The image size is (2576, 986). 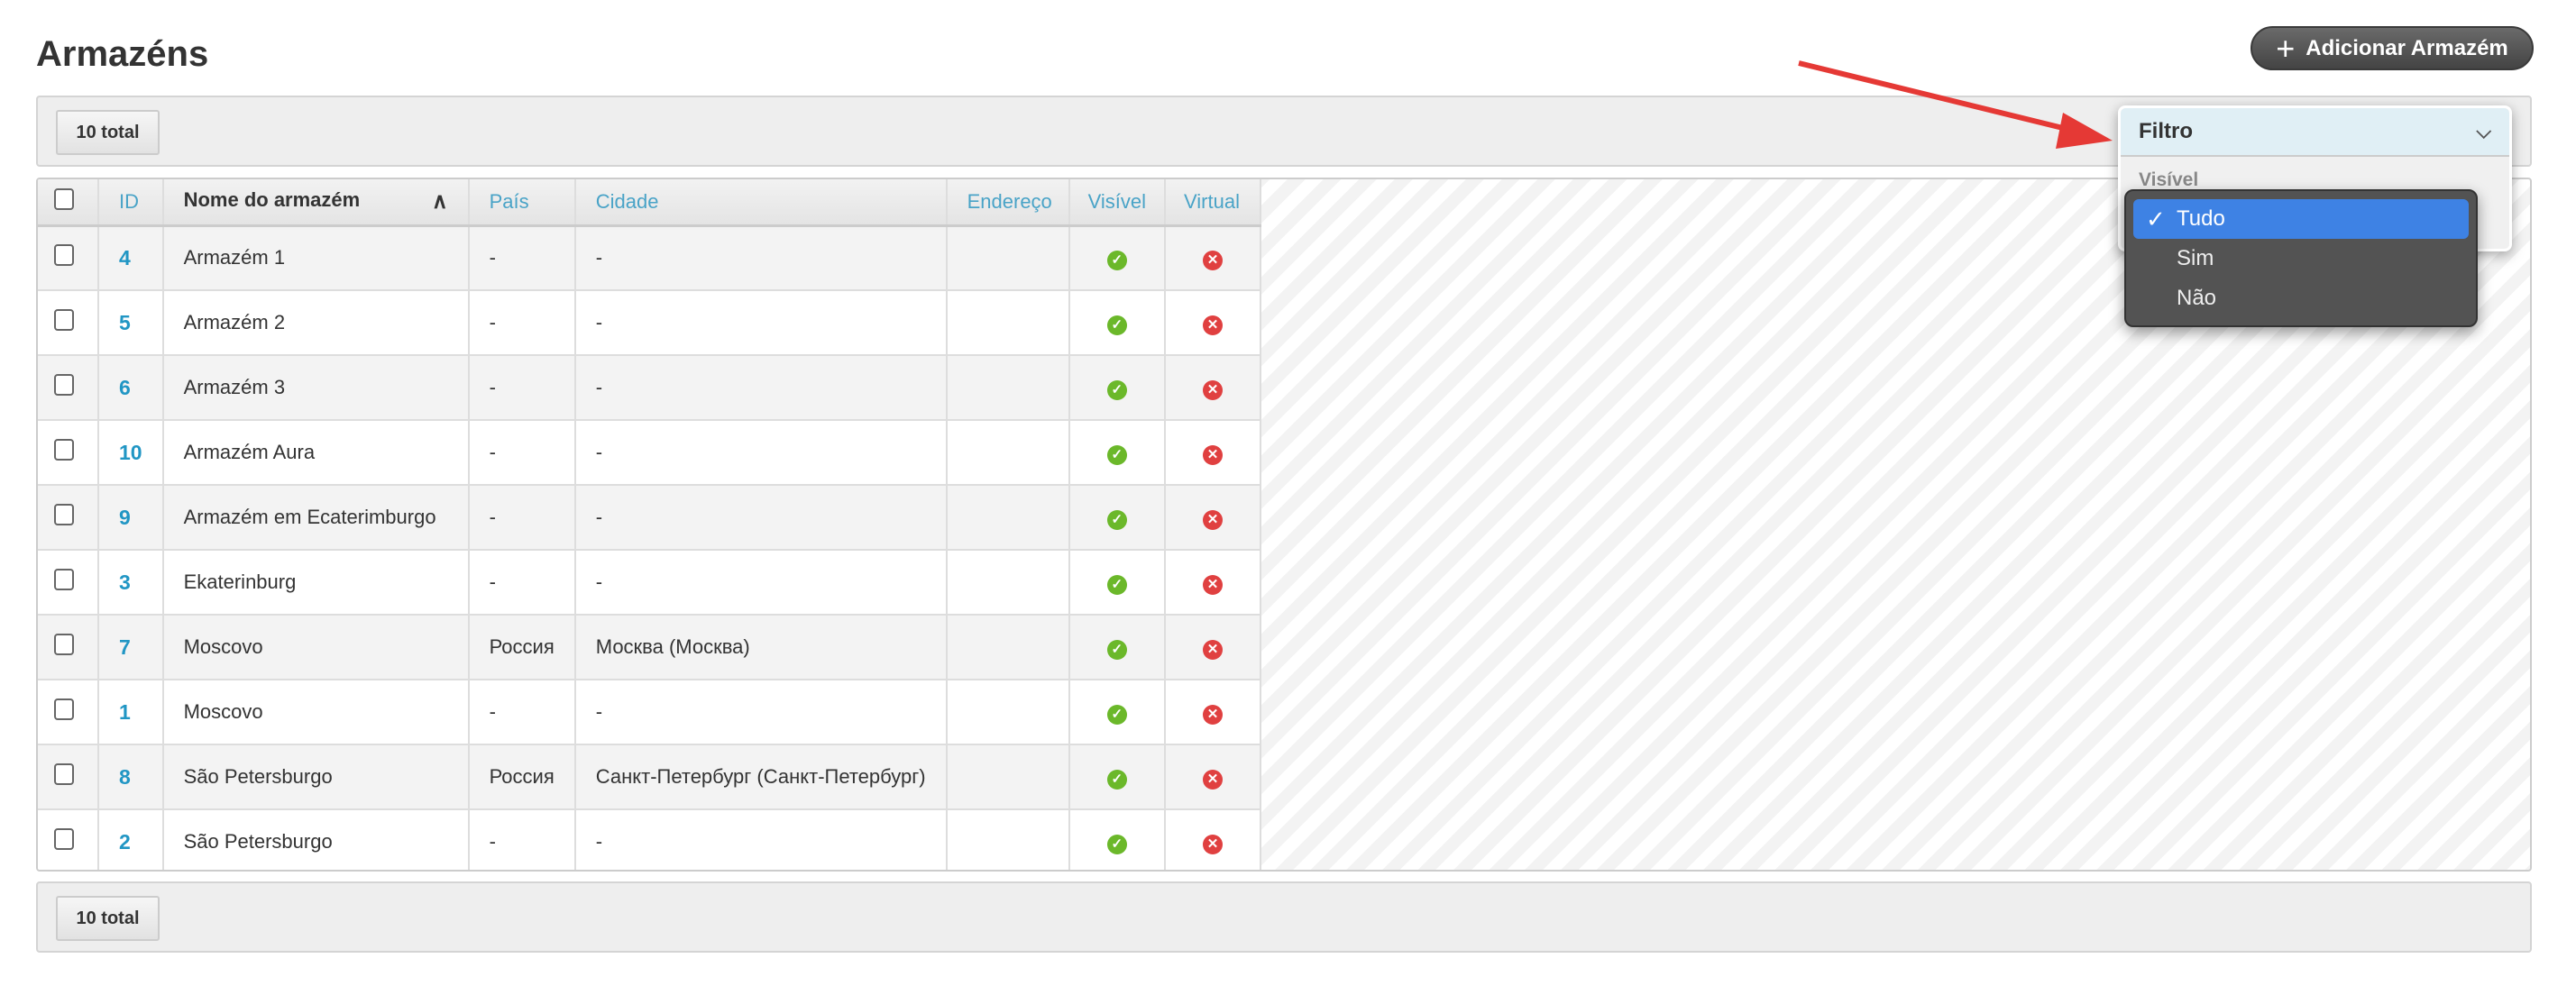 I want to click on col-name-label: Nome do armazém, so click(x=272, y=200).